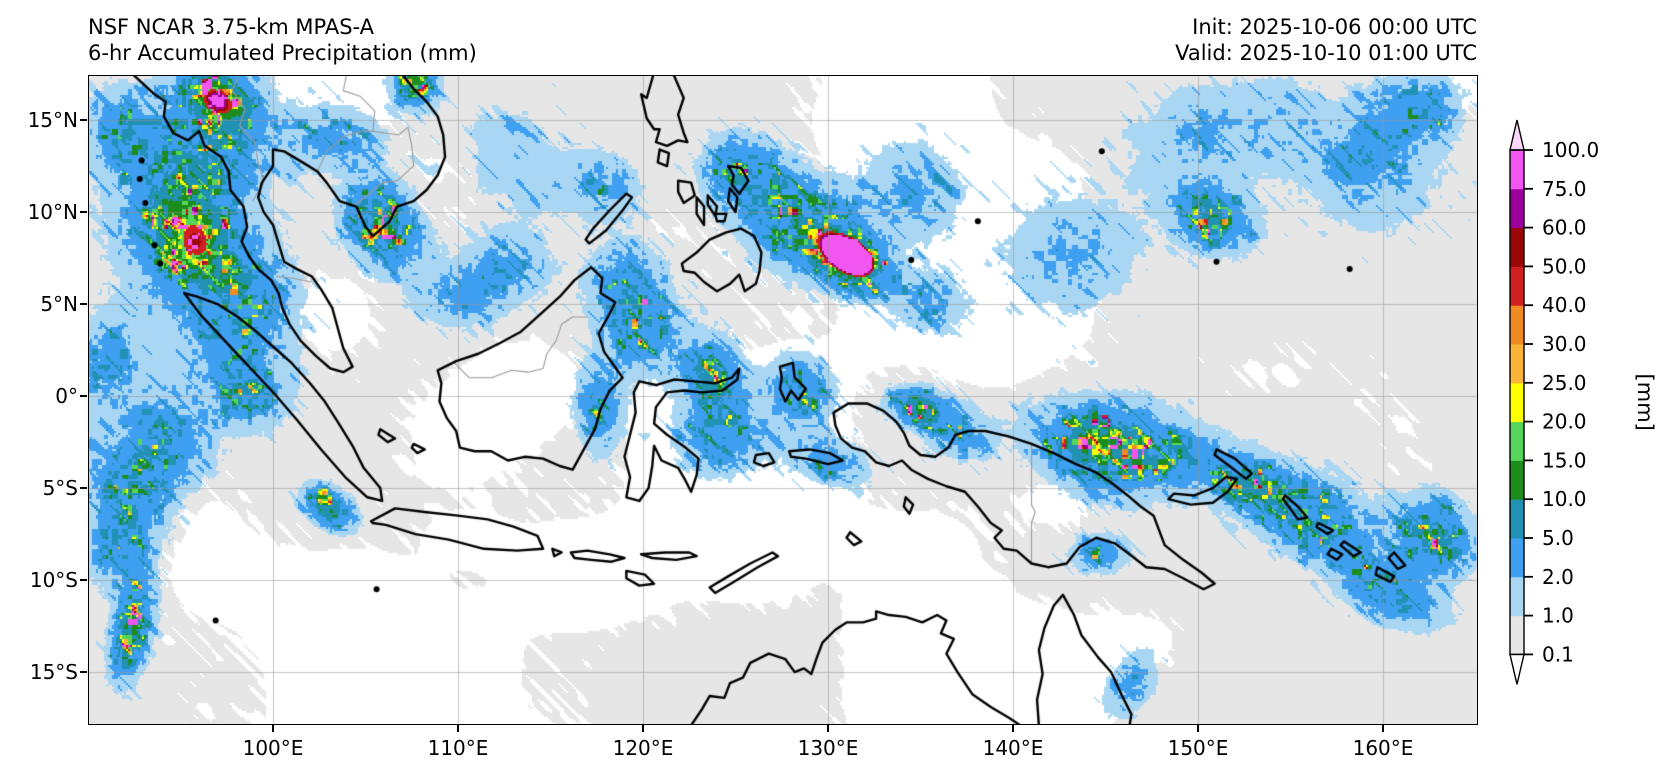  Describe the element at coordinates (1564, 422) in the screenshot. I see `colorbar-tick-label: 20.0` at that location.